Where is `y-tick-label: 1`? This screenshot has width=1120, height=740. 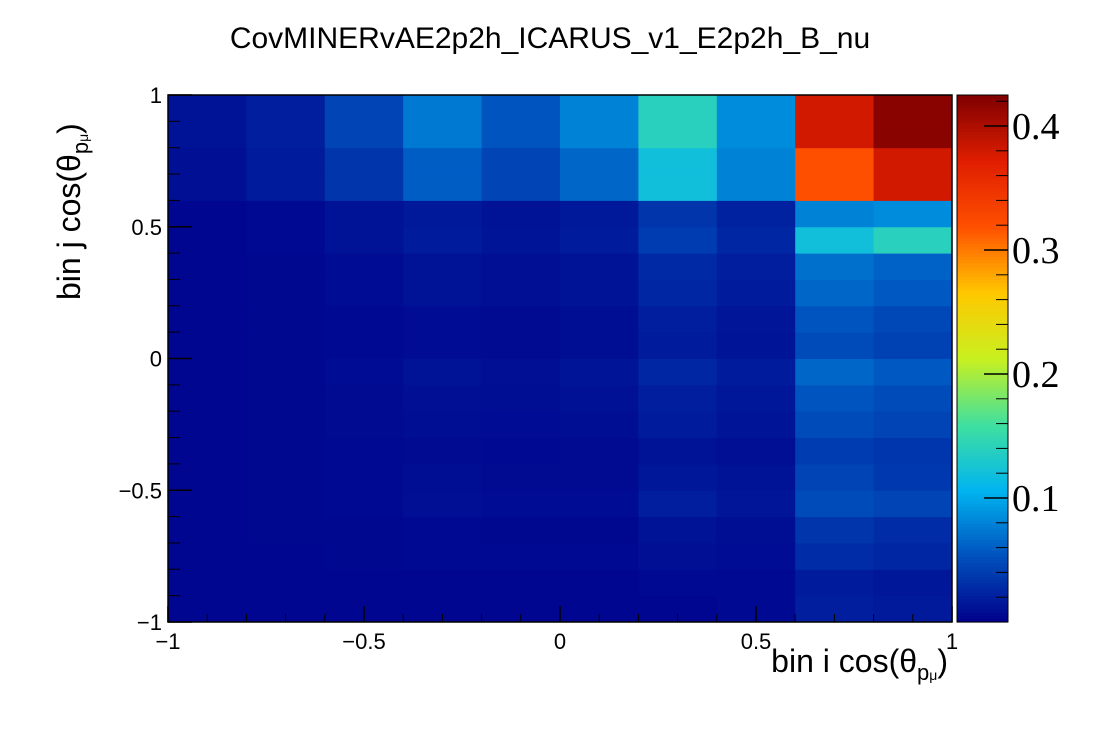 y-tick-label: 1 is located at coordinates (156, 95).